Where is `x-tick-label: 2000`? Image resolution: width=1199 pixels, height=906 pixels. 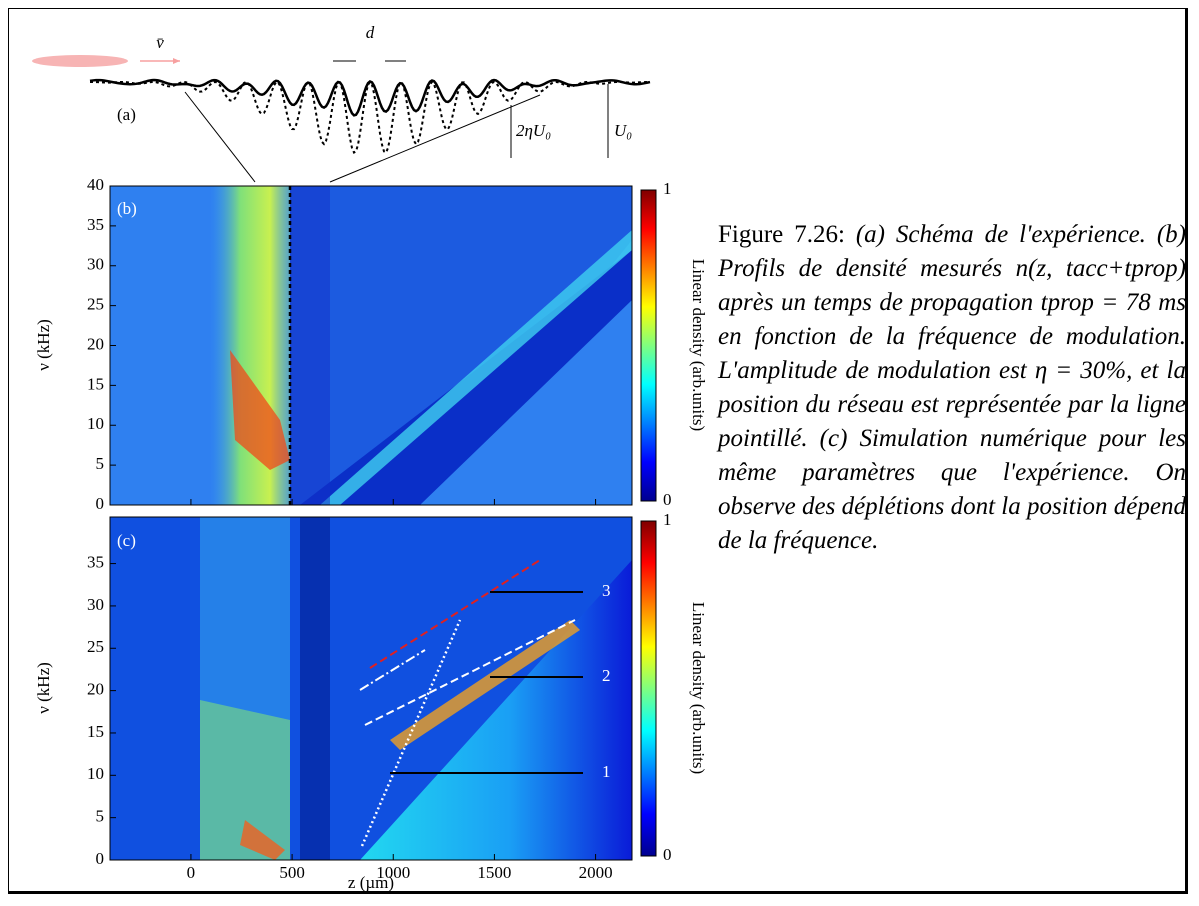
x-tick-label: 2000 is located at coordinates (596, 872).